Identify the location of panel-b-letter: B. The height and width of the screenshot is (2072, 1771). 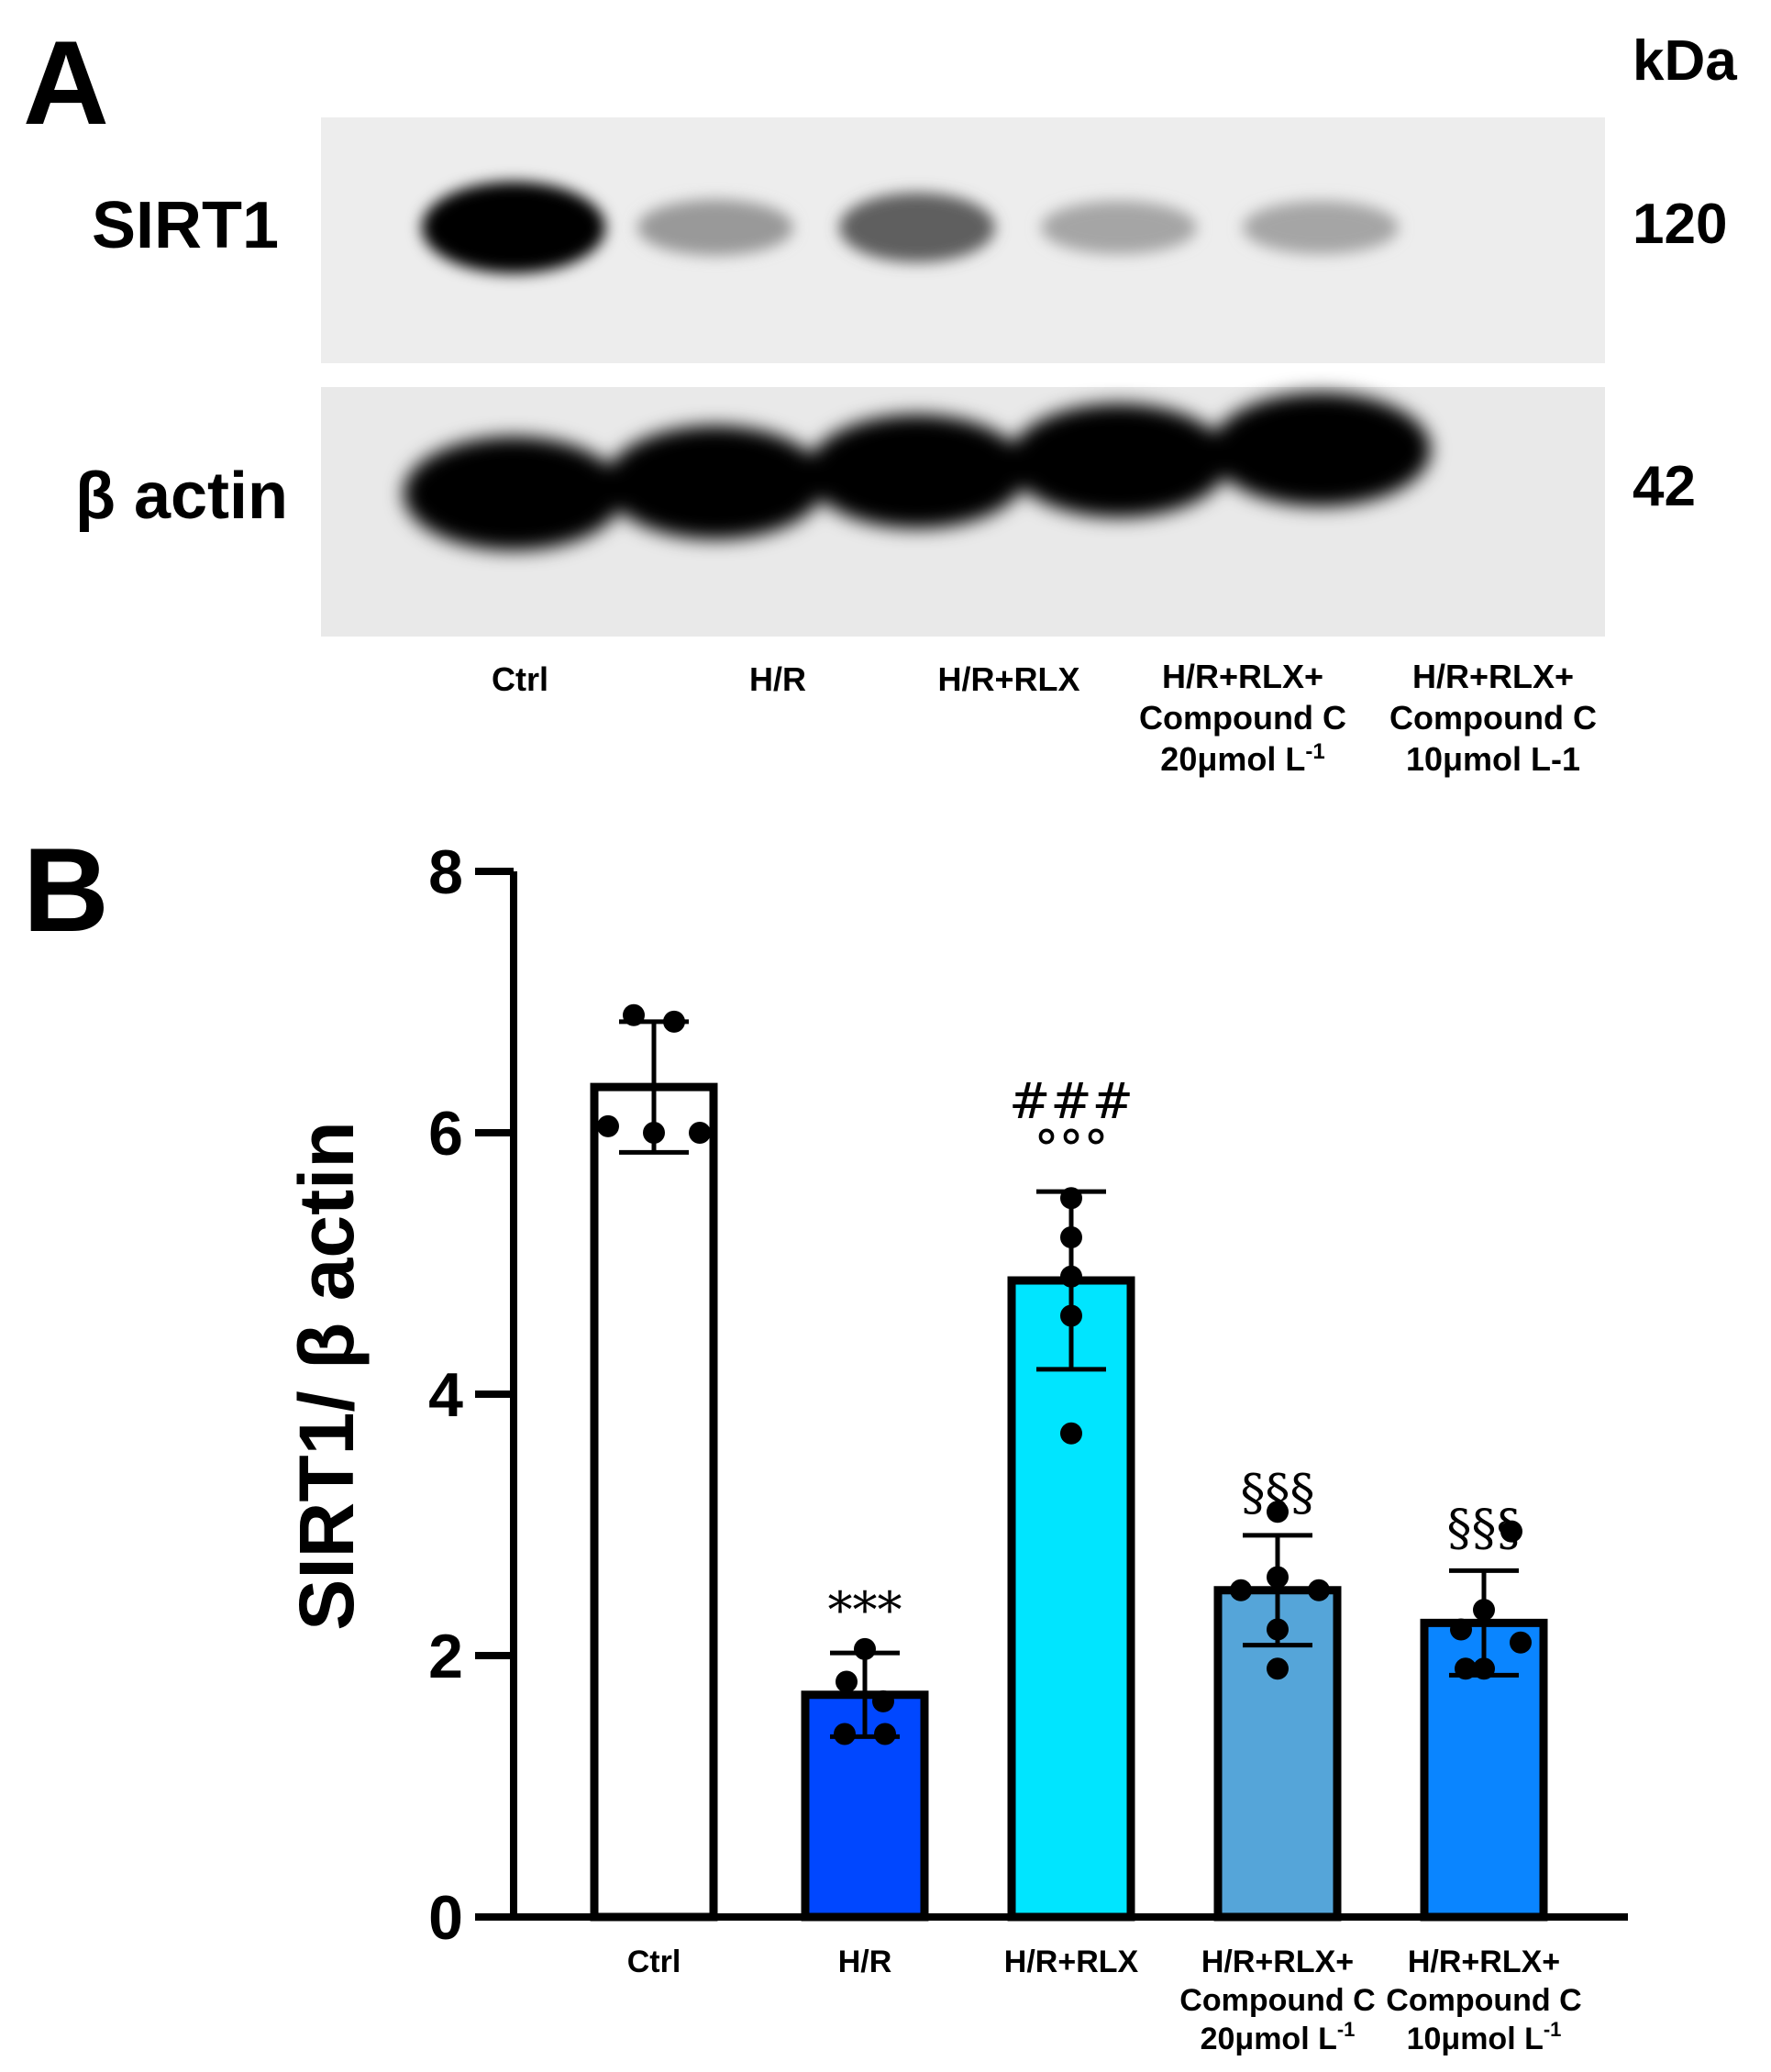
(66, 890).